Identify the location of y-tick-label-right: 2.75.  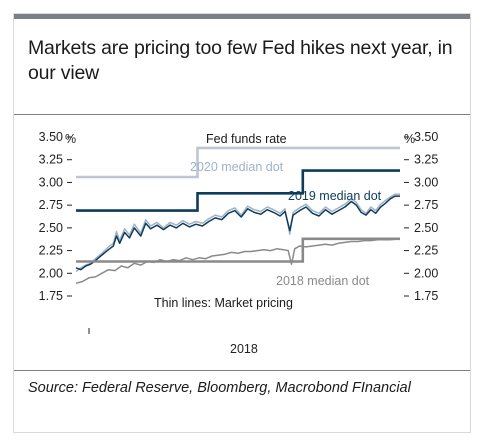
(426, 205).